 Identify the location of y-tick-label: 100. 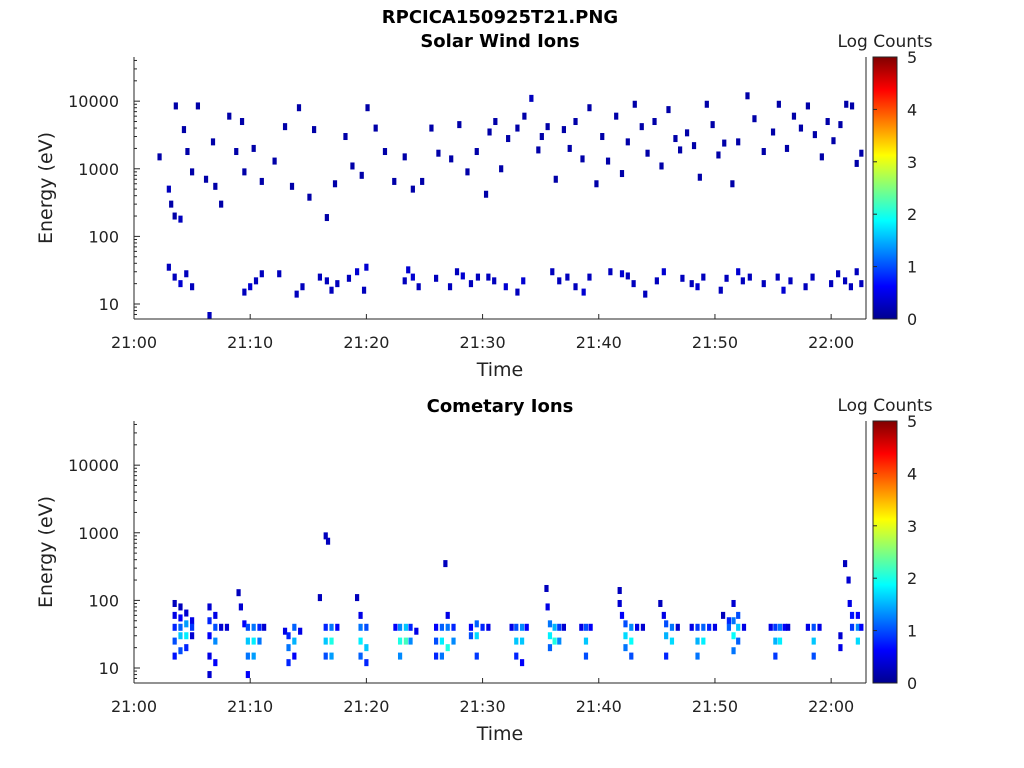
(103, 600).